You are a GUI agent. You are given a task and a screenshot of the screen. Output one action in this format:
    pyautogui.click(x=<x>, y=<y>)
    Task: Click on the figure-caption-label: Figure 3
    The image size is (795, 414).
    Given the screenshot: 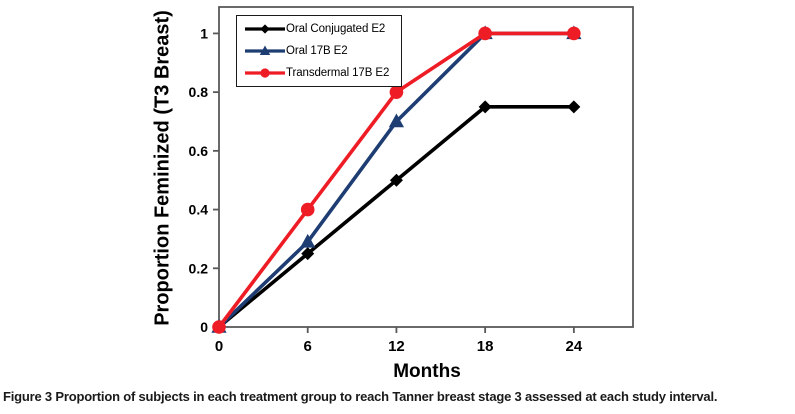 What is the action you would take?
    pyautogui.click(x=27, y=396)
    